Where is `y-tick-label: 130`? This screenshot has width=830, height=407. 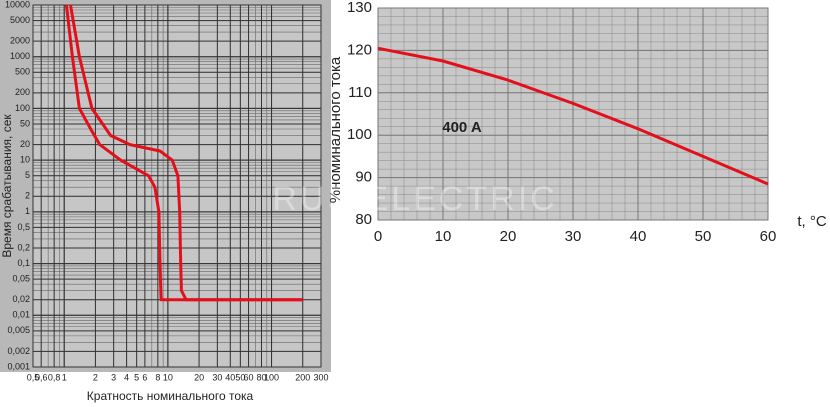 y-tick-label: 130 is located at coordinates (359, 8).